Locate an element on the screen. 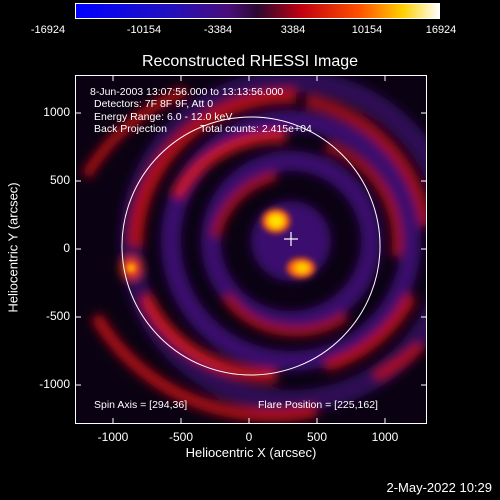  colorbar-tick: -3384 is located at coordinates (218, 30).